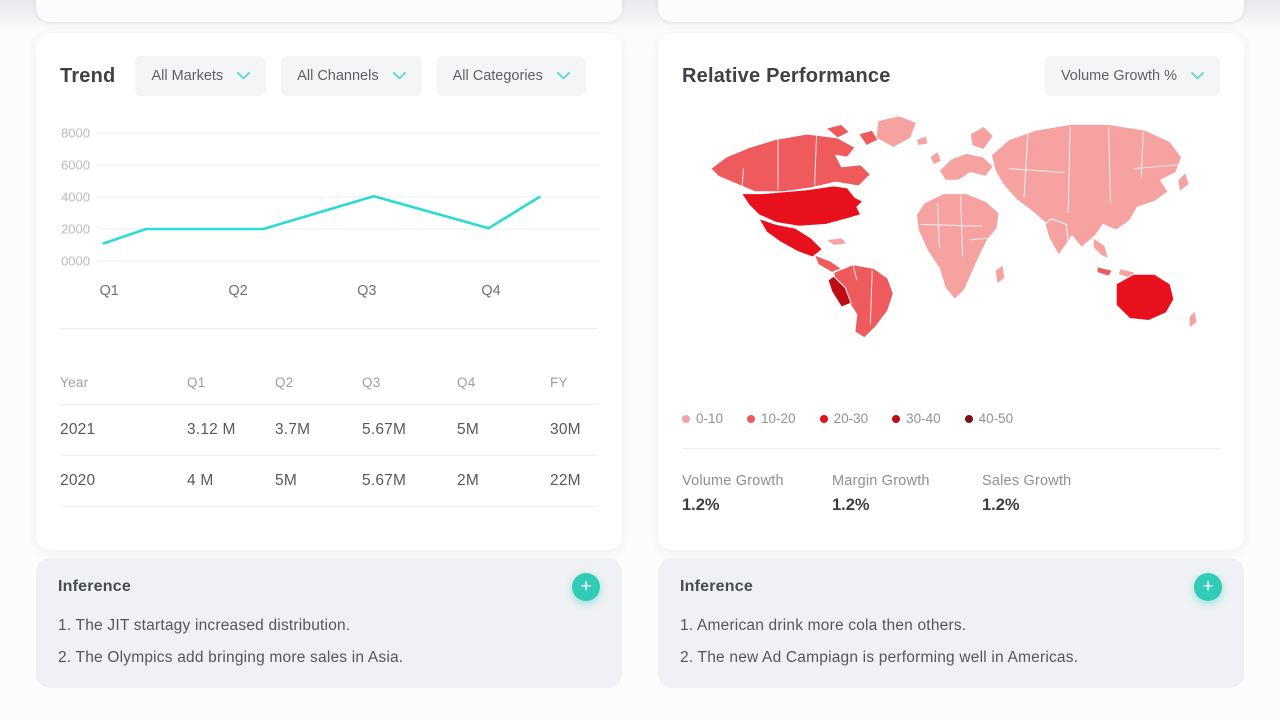 The height and width of the screenshot is (720, 1280). Describe the element at coordinates (78, 480) in the screenshot. I see `table-cell: 2020` at that location.